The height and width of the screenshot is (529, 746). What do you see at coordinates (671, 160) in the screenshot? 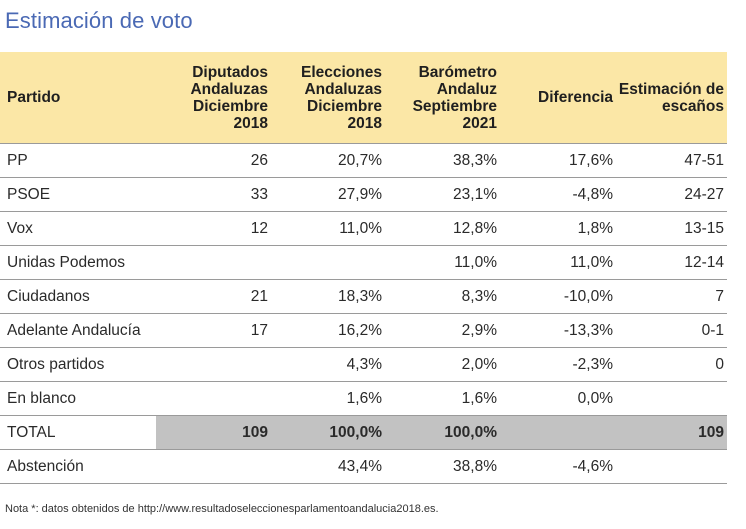
I see `cell-escanos: 47-51` at bounding box center [671, 160].